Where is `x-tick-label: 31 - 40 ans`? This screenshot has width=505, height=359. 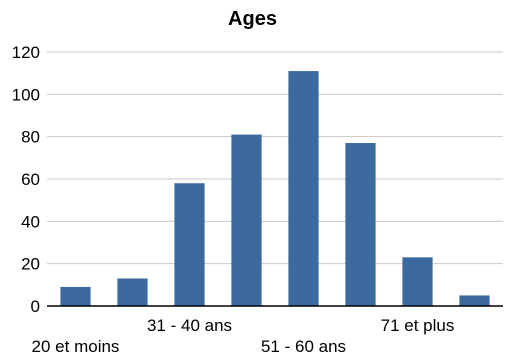
x-tick-label: 31 - 40 ans is located at coordinates (189, 325).